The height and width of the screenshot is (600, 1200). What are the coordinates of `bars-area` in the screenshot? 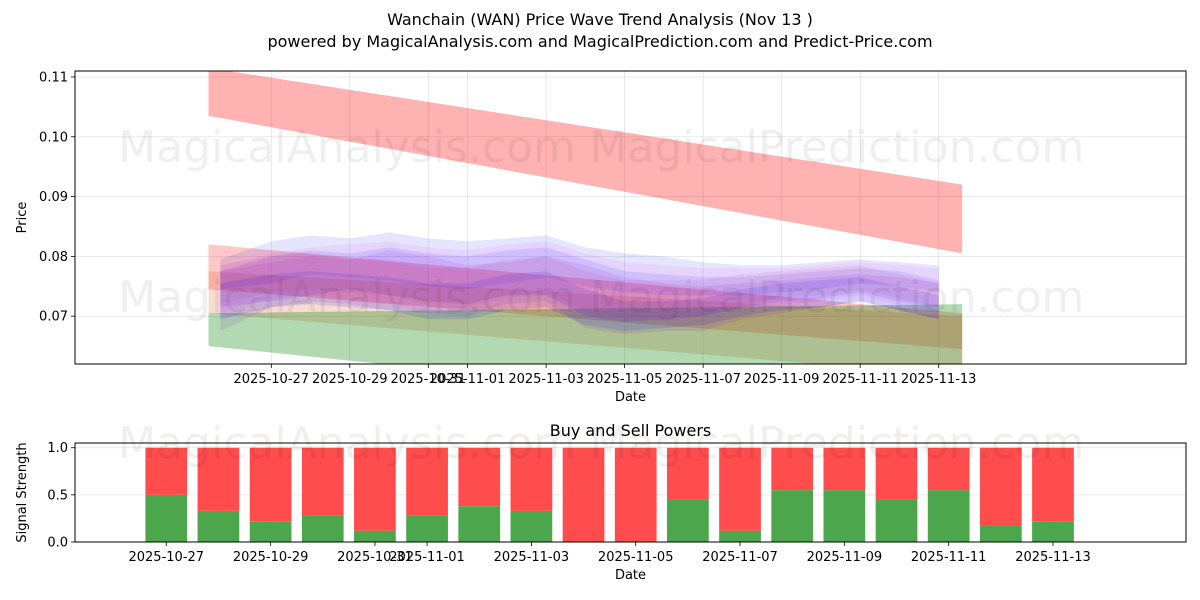 It's located at (609, 494).